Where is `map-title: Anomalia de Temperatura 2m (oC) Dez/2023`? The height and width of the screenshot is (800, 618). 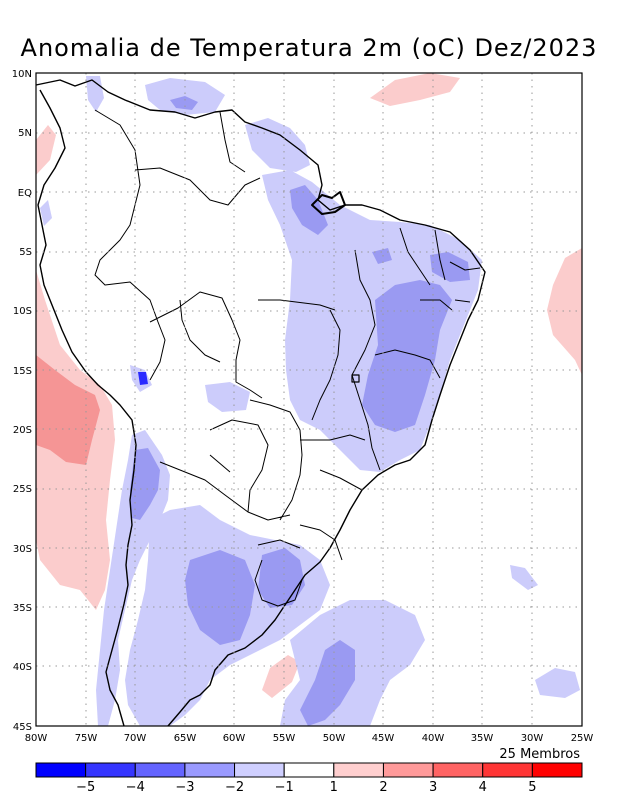
map-title: Anomalia de Temperatura 2m (oC) Dez/2023 is located at coordinates (309, 48).